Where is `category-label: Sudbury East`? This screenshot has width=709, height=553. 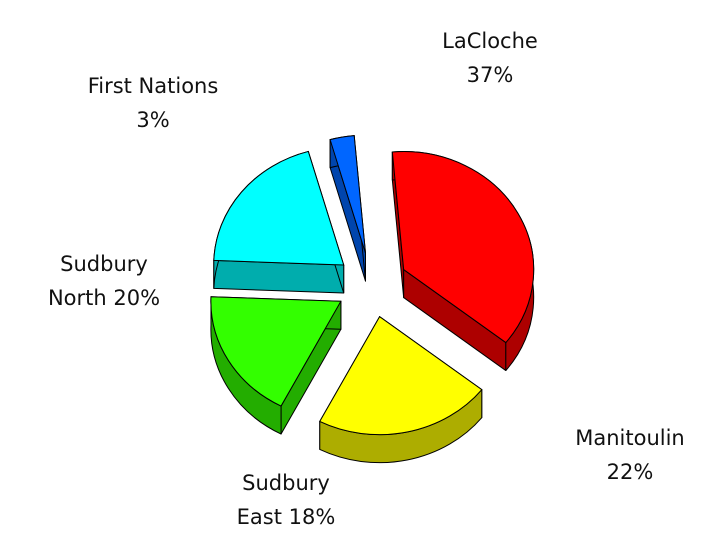 category-label: Sudbury East is located at coordinates (283, 500).